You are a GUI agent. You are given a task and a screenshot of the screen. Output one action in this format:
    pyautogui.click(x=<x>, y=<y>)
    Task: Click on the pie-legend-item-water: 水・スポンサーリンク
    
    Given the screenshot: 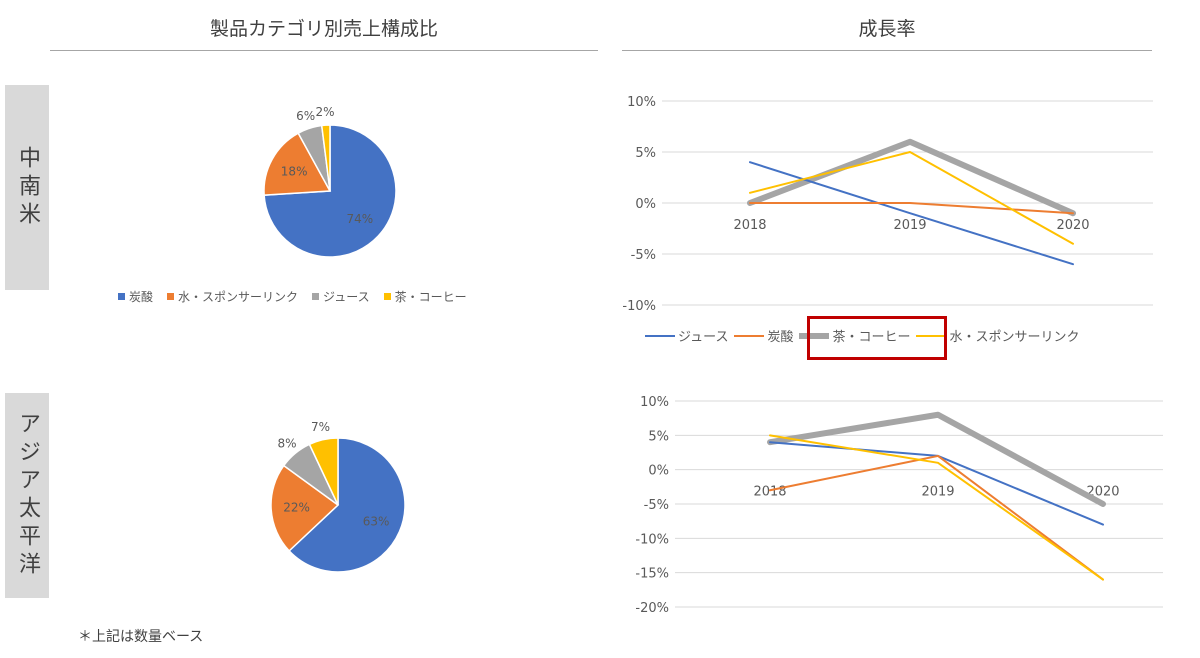 What is the action you would take?
    pyautogui.click(x=232, y=296)
    